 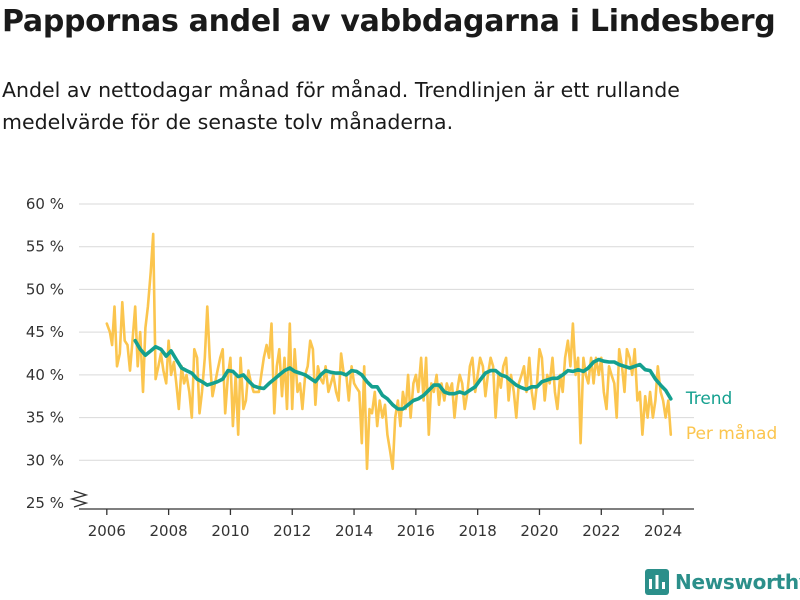 What do you see at coordinates (731, 433) in the screenshot?
I see `monthly-label: Per månad` at bounding box center [731, 433].